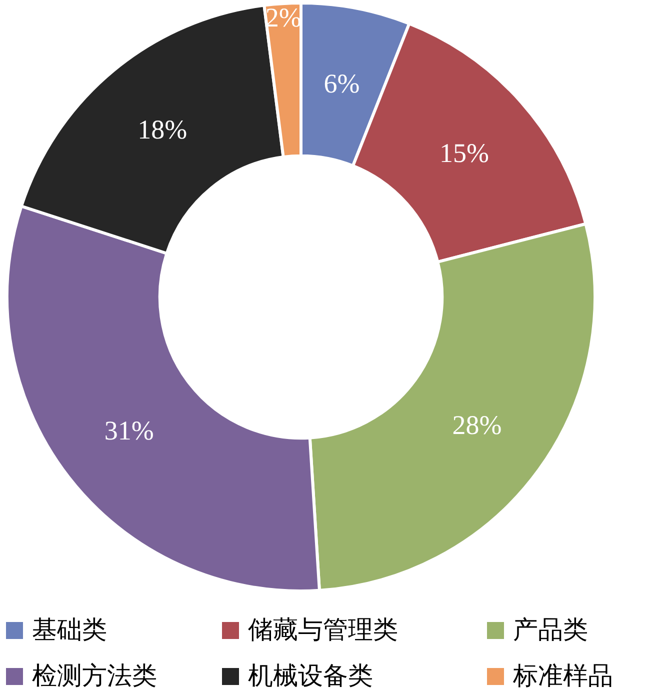 This screenshot has width=653, height=700. I want to click on legend-label: 产品类, so click(550, 630).